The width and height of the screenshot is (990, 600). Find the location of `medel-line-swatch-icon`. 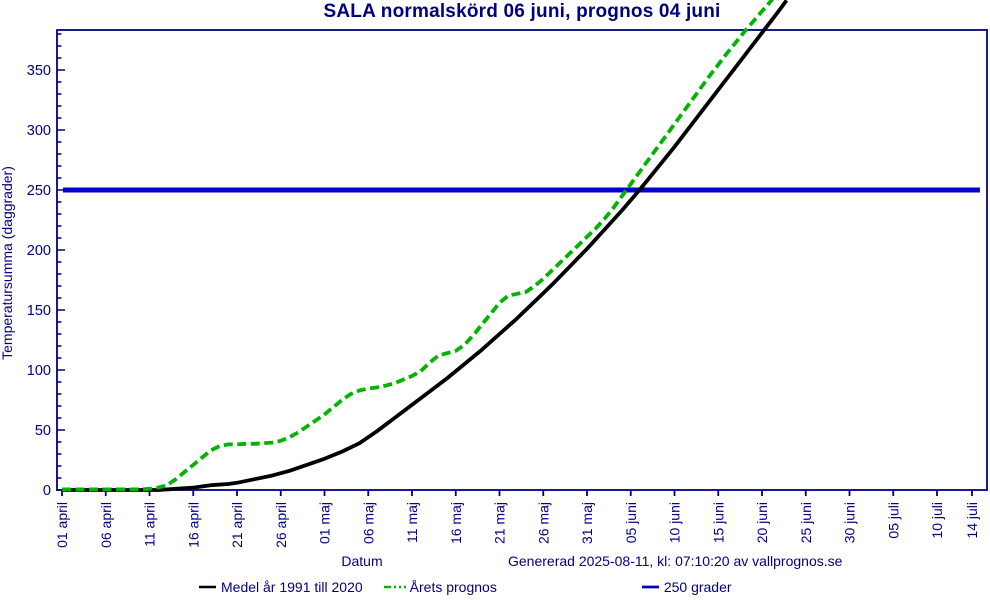

medel-line-swatch-icon is located at coordinates (207, 587).